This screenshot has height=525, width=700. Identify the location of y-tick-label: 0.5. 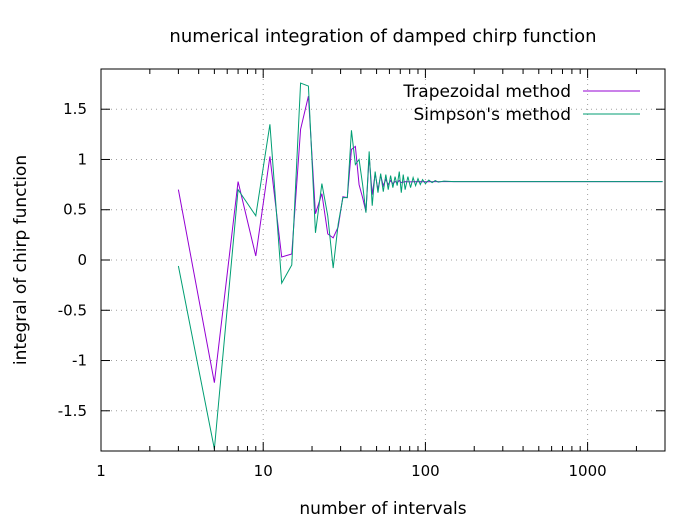
(75, 210).